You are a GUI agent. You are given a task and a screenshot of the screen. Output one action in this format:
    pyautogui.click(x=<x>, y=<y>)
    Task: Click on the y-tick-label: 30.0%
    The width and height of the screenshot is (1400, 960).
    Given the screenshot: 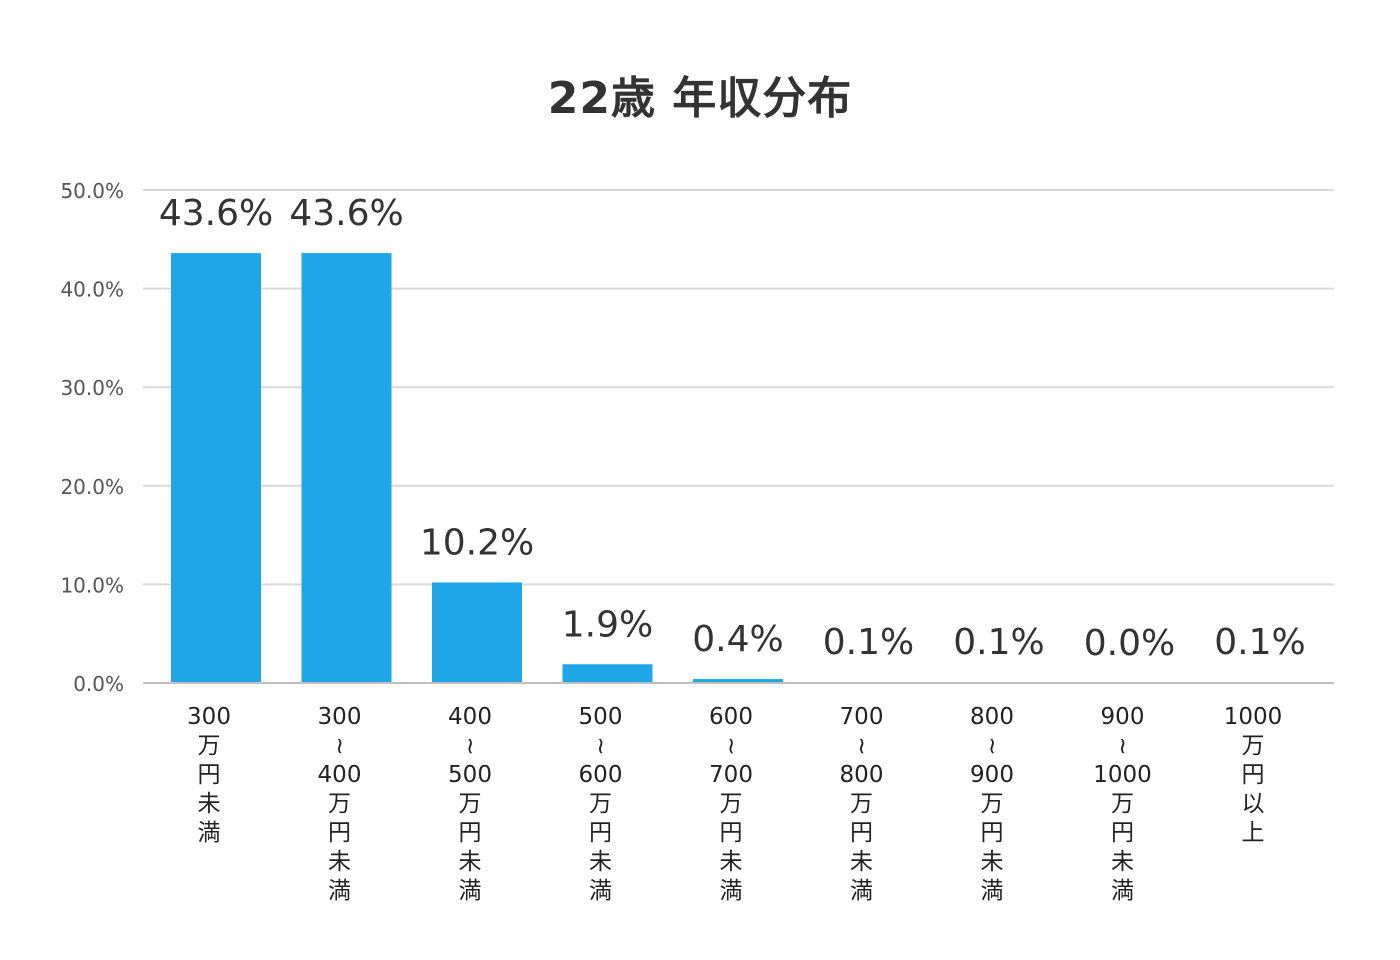 What is the action you would take?
    pyautogui.click(x=92, y=388)
    